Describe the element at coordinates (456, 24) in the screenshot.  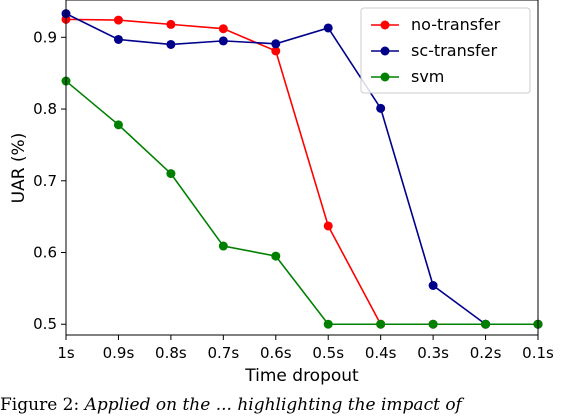
I see `legend-label: no-transfer` at that location.